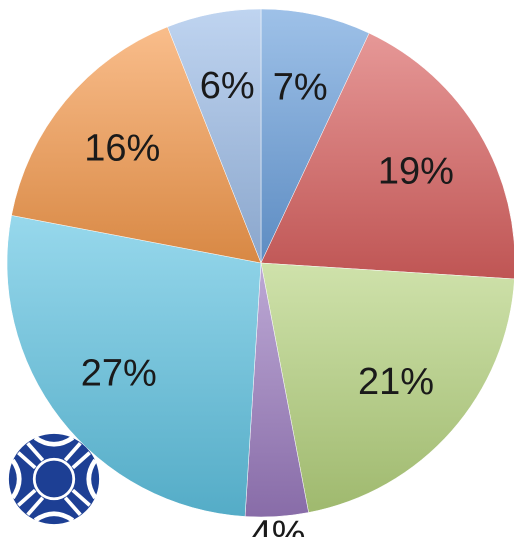 The height and width of the screenshot is (537, 514). I want to click on slice-label: 19%, so click(416, 171).